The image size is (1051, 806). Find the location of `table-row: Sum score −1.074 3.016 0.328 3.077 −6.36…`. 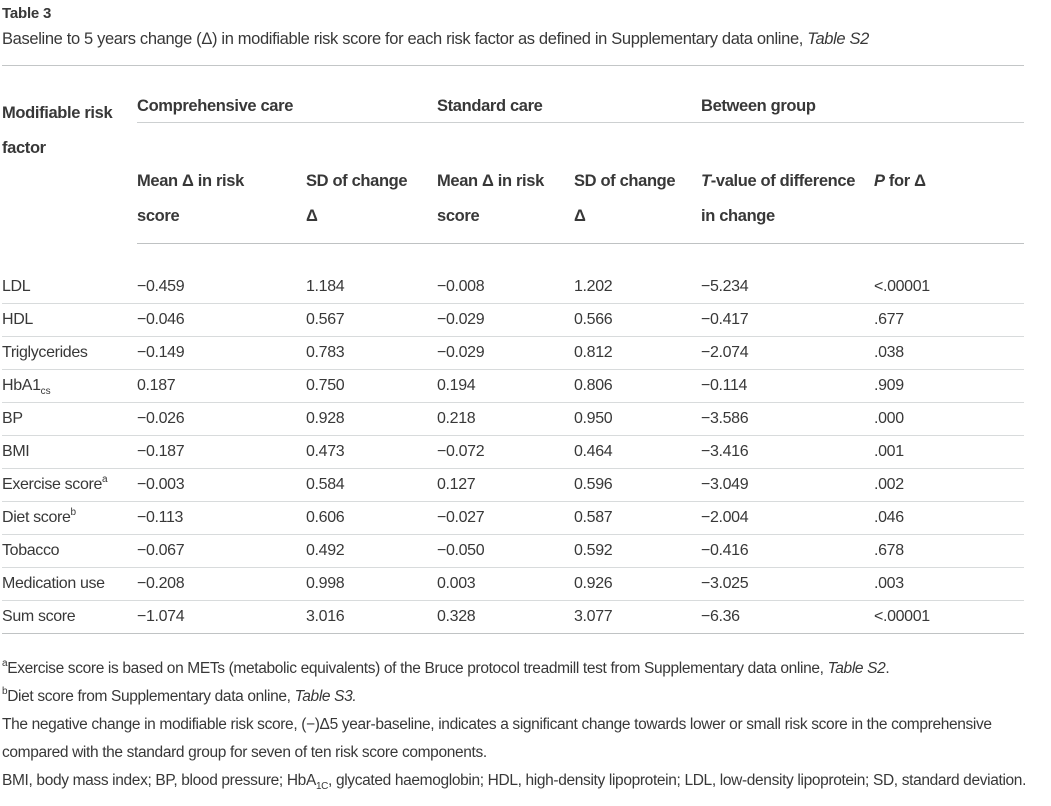

table-row: Sum score −1.074 3.016 0.328 3.077 −6.36… is located at coordinates (513, 617).